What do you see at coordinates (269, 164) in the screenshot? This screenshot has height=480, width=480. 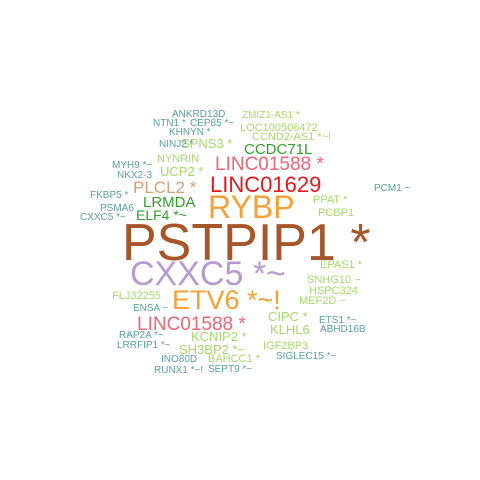 I see `word-linc01588-top: LINC01588 *` at bounding box center [269, 164].